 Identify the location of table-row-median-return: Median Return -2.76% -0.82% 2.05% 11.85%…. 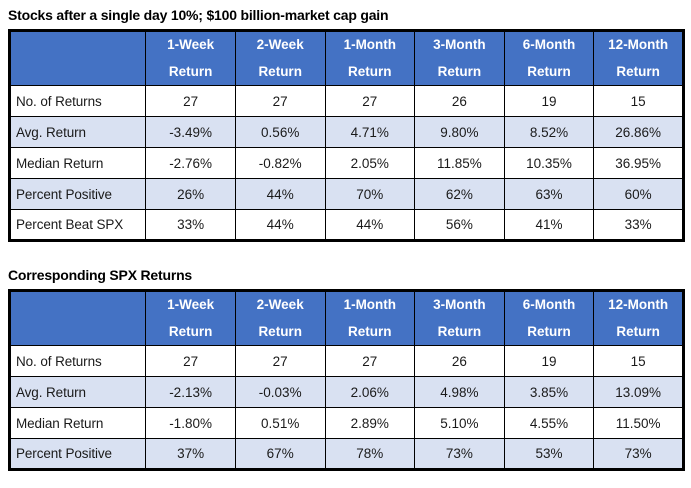
(346, 163).